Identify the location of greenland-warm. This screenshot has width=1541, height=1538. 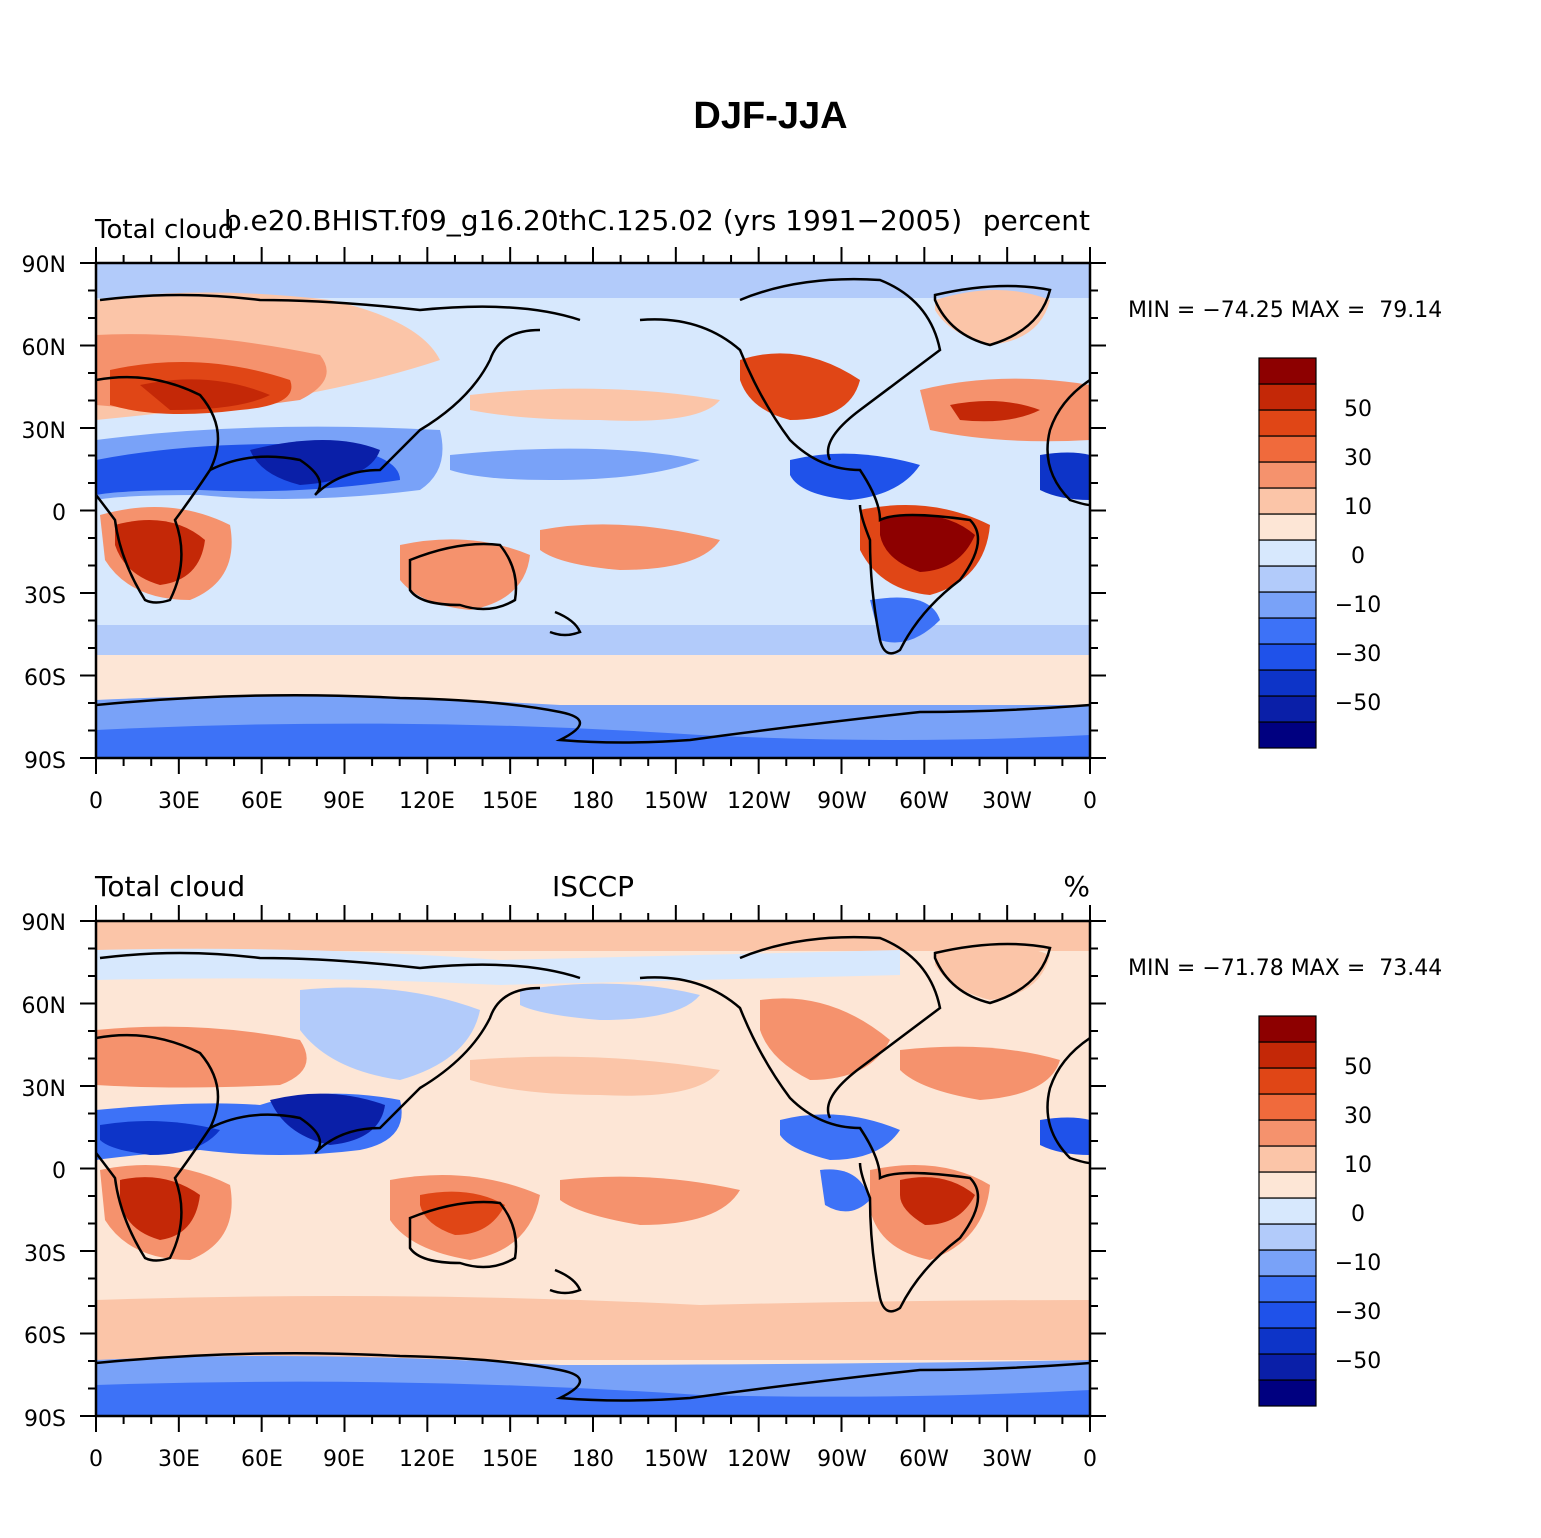
(992, 971).